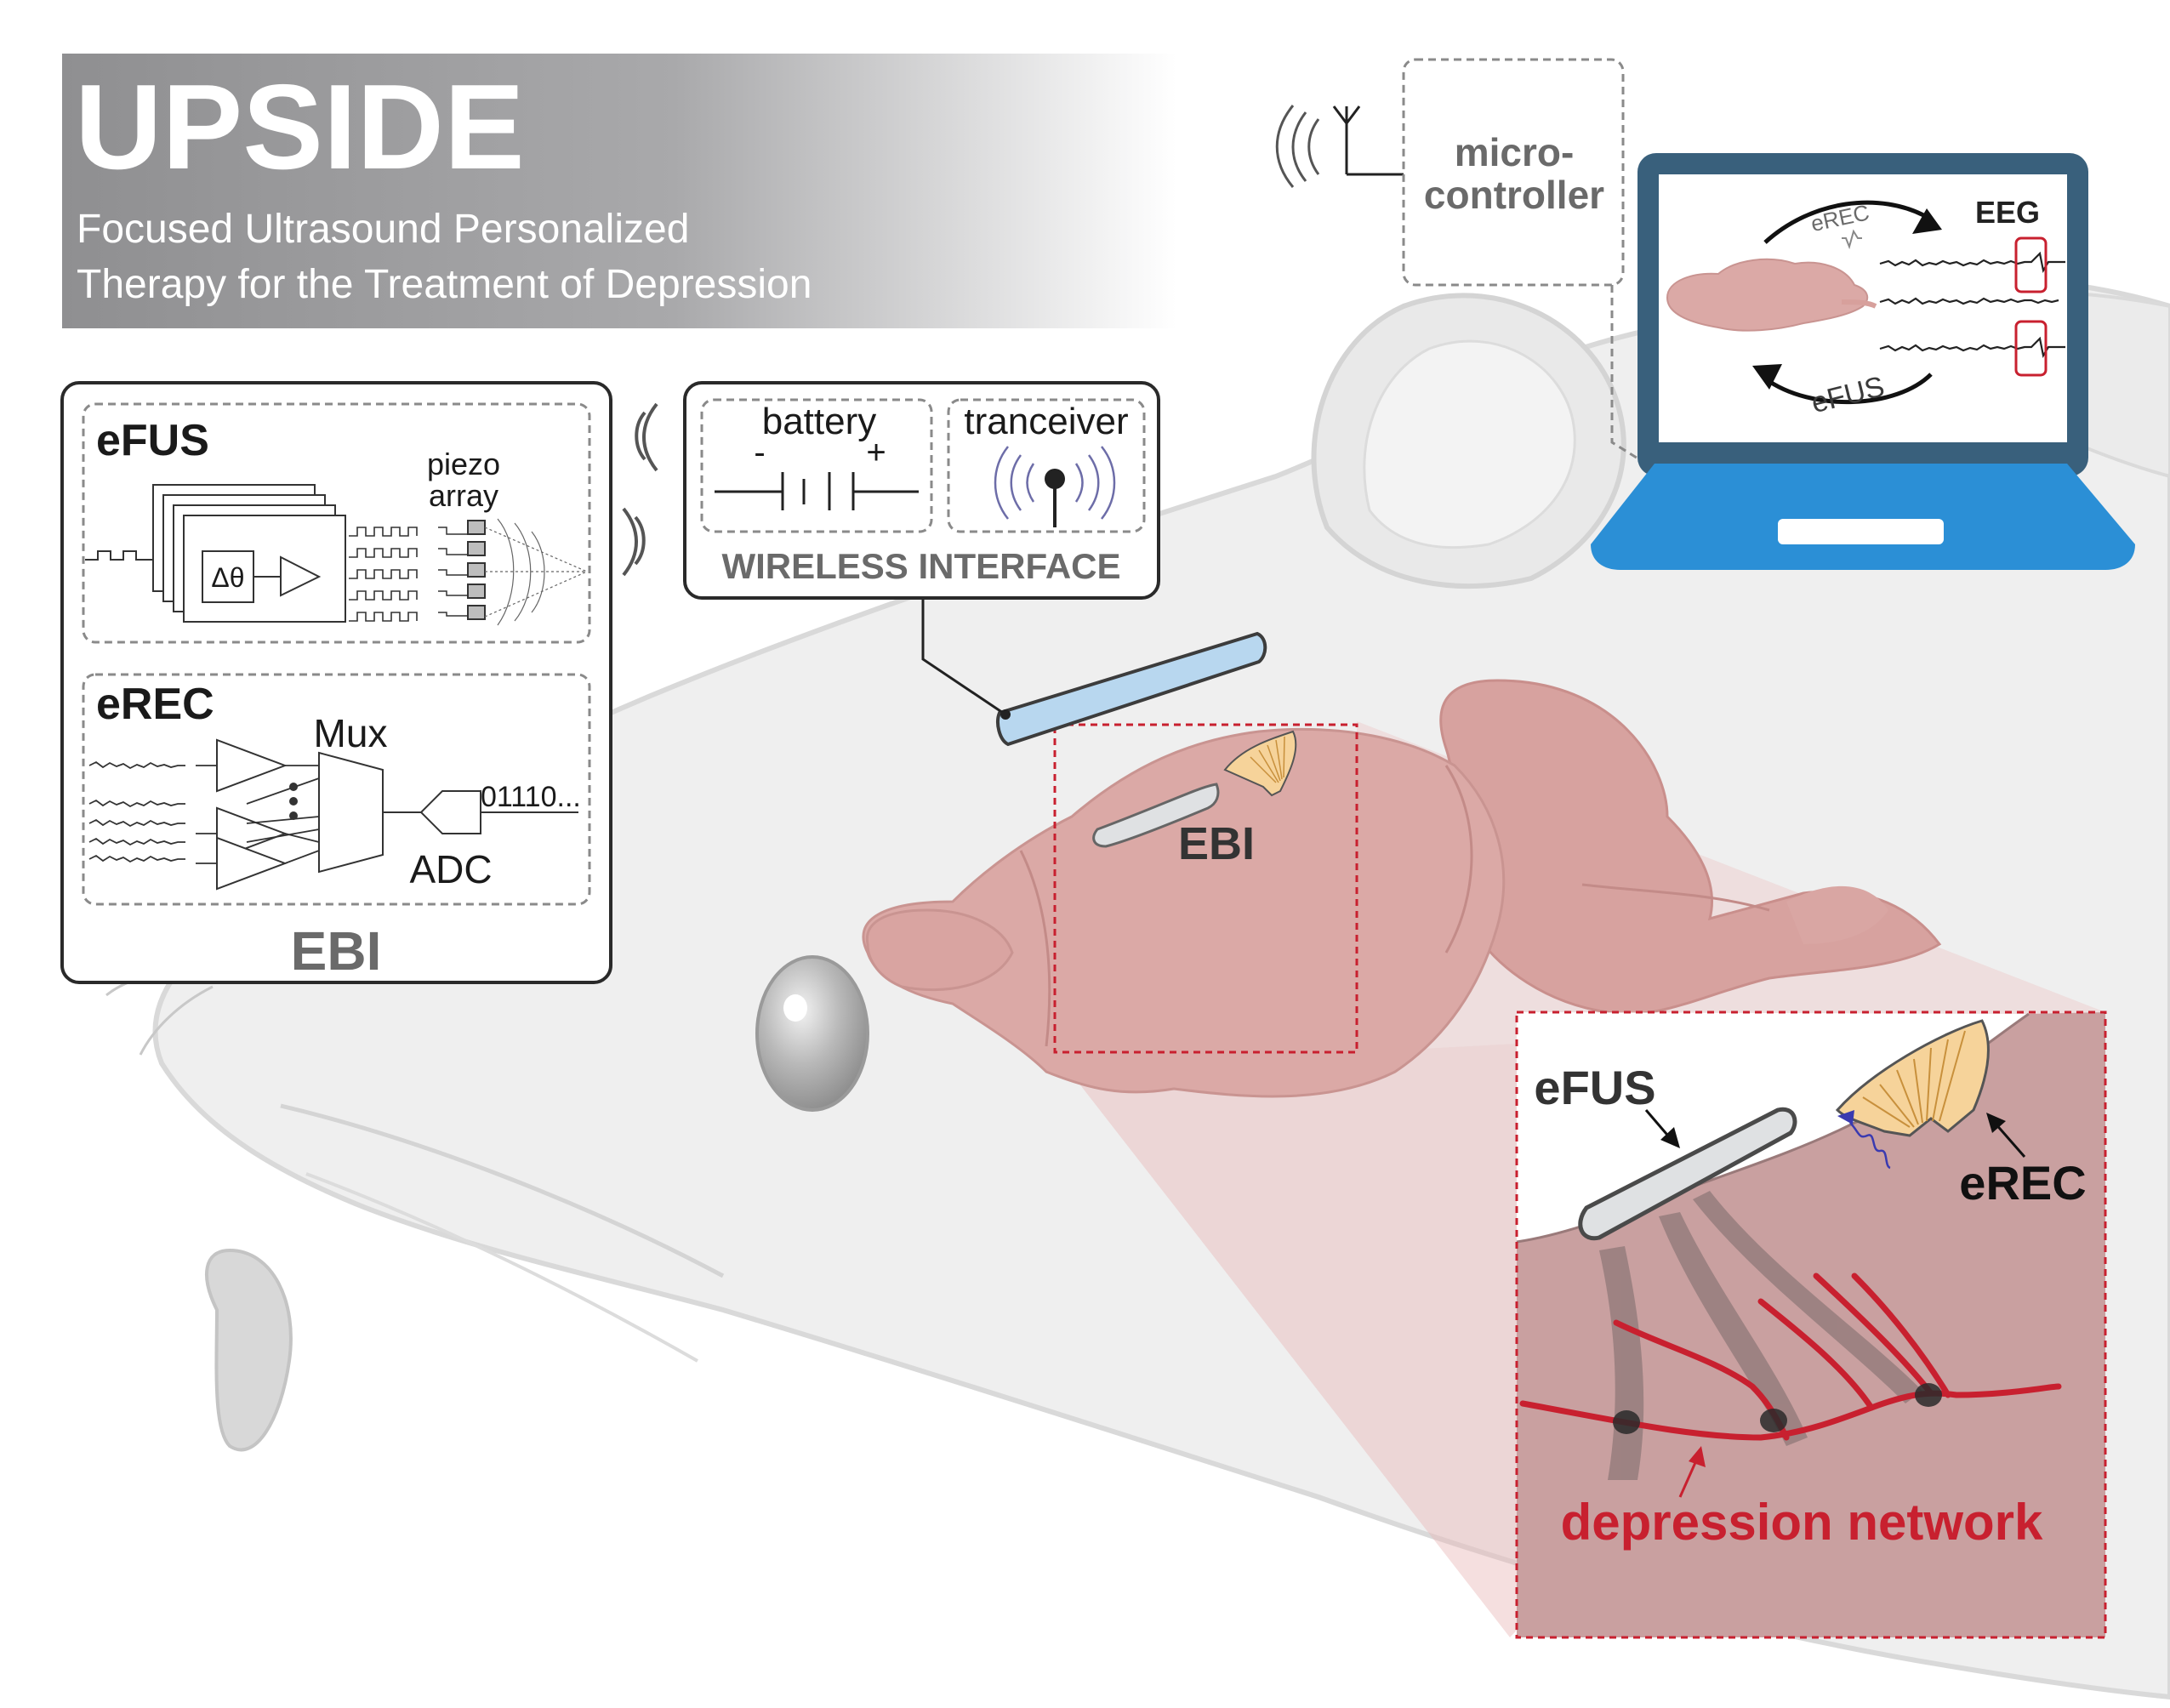 The image size is (2170, 1708). Describe the element at coordinates (1005, 714) in the screenshot. I see `device-connector-dot` at that location.